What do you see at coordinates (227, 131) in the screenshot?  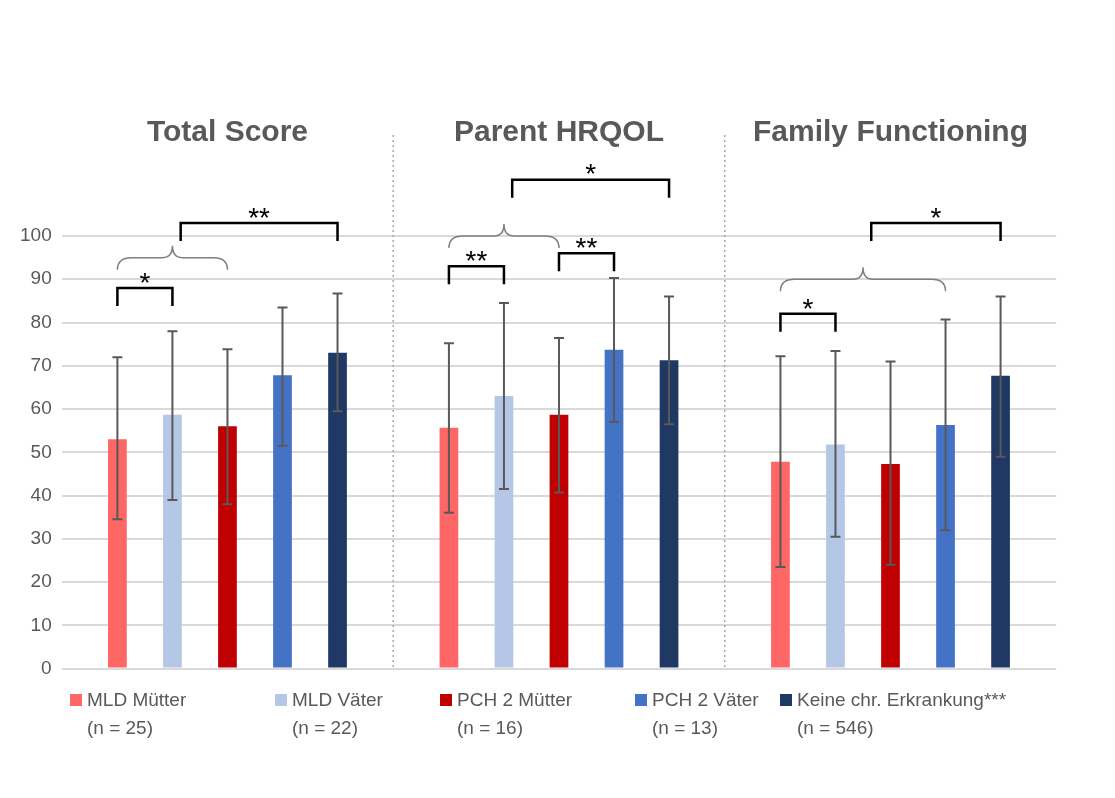 I see `x-tick-label: Total Score` at bounding box center [227, 131].